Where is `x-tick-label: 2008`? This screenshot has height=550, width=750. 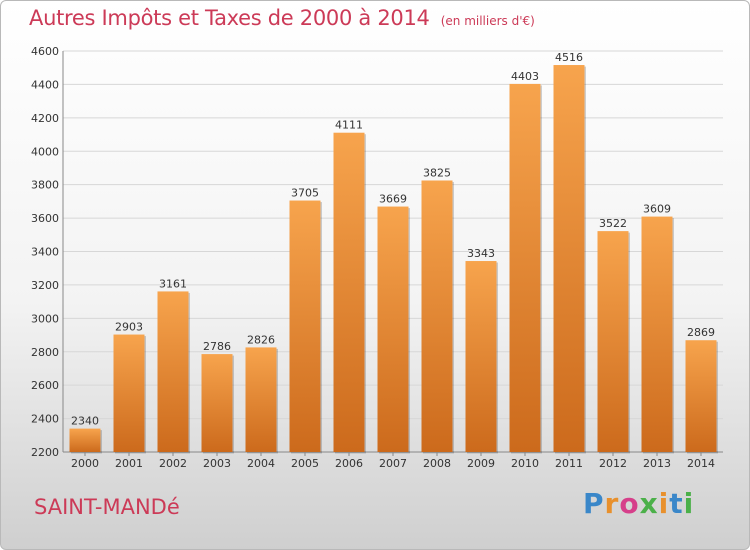
x-tick-label: 2008 is located at coordinates (437, 463).